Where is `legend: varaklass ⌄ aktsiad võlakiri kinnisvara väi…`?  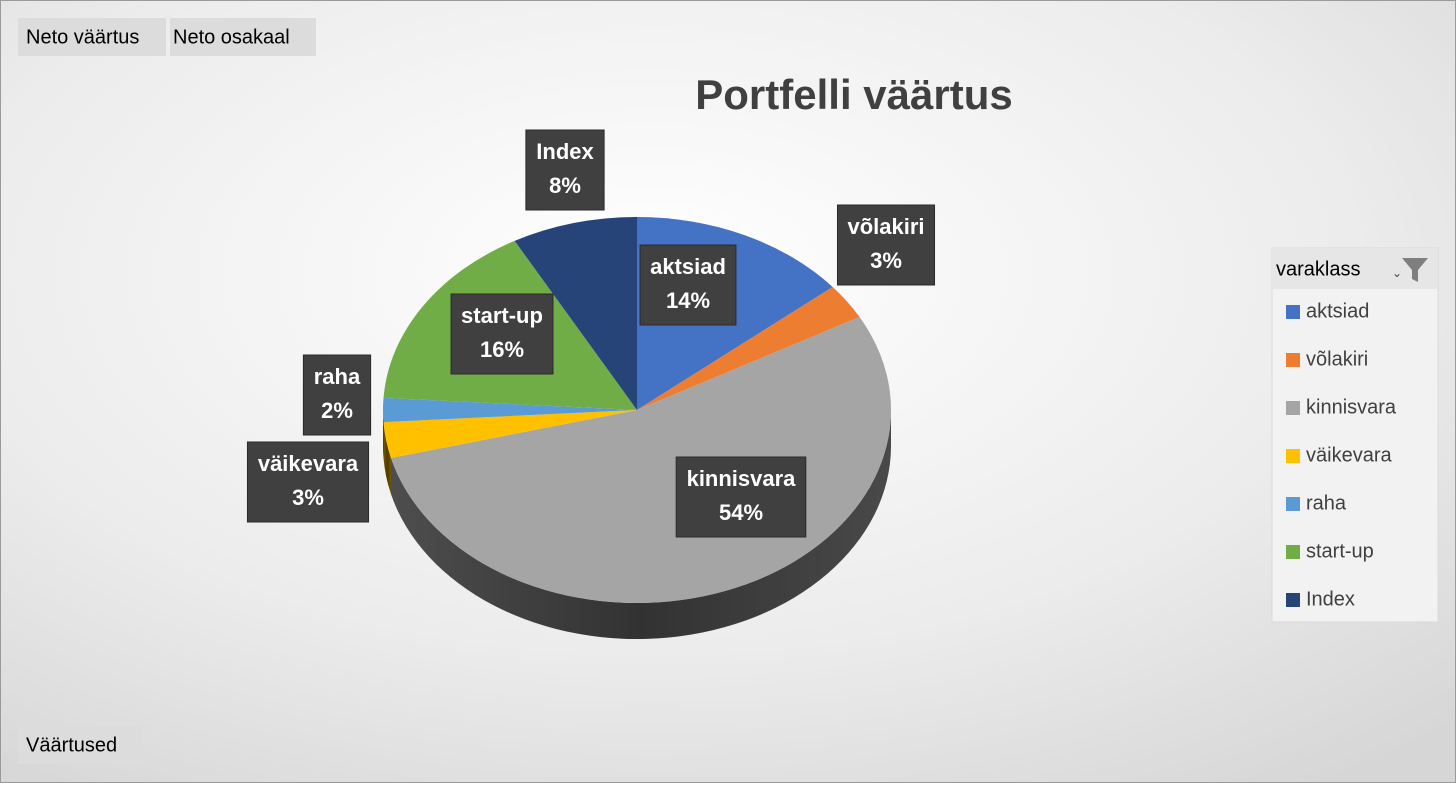
legend: varaklass ⌄ aktsiad võlakiri kinnisvara väi… is located at coordinates (1355, 435).